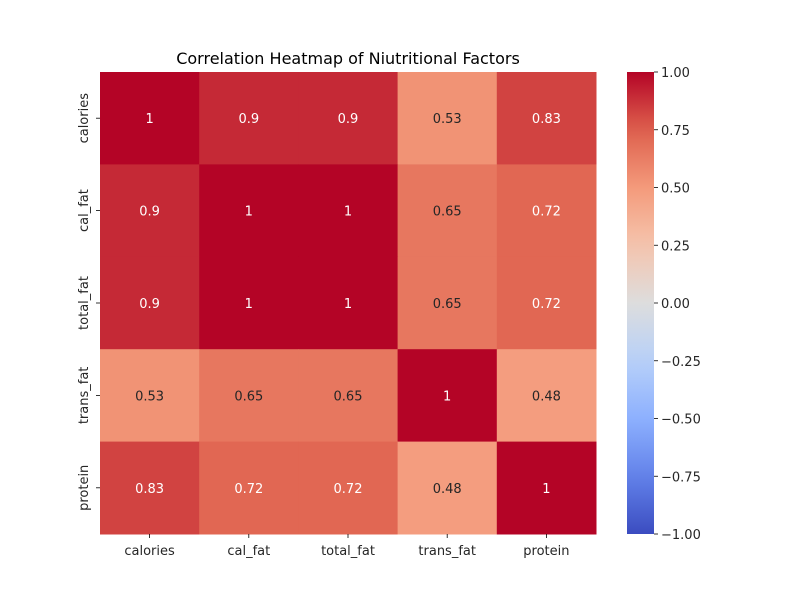 This screenshot has height=600, width=800. Describe the element at coordinates (675, 73) in the screenshot. I see `colorbar-tick-label: 1.00` at that location.